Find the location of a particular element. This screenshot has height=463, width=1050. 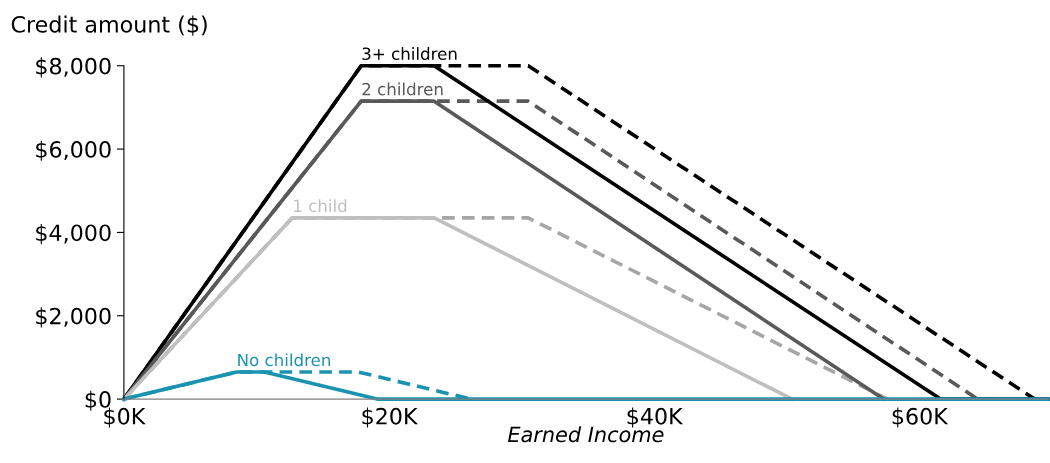

y-axis-title: Credit amount ($) is located at coordinates (109, 25).